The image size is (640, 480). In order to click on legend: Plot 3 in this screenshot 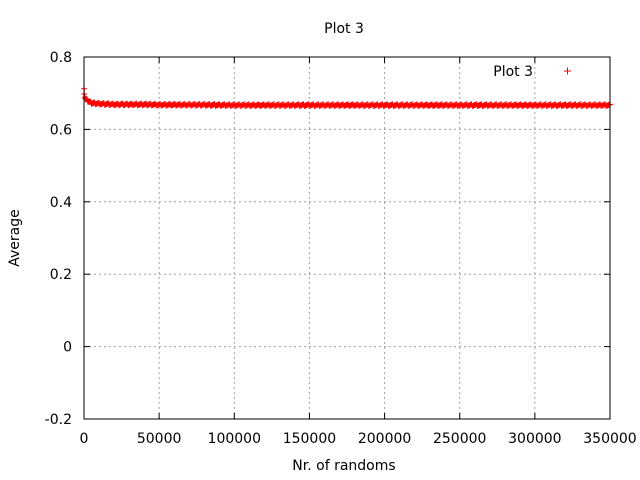, I will do `click(532, 72)`.